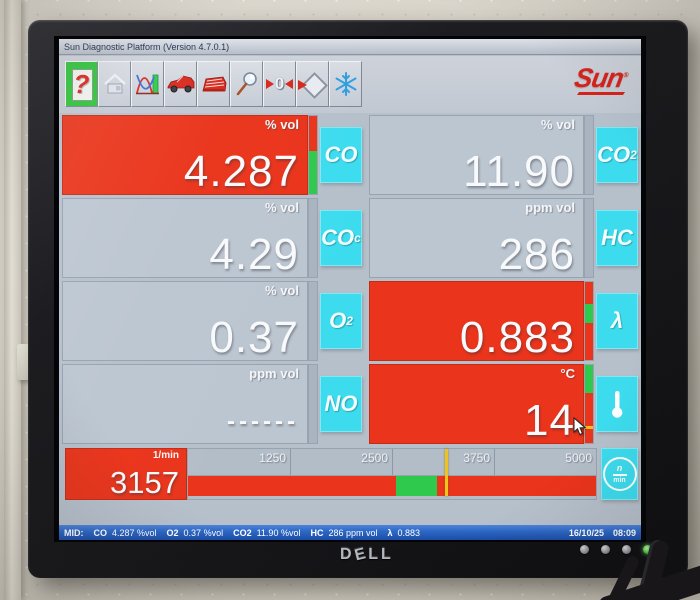 This screenshot has height=600, width=700. I want to click on magnifier-icon, so click(246, 84).